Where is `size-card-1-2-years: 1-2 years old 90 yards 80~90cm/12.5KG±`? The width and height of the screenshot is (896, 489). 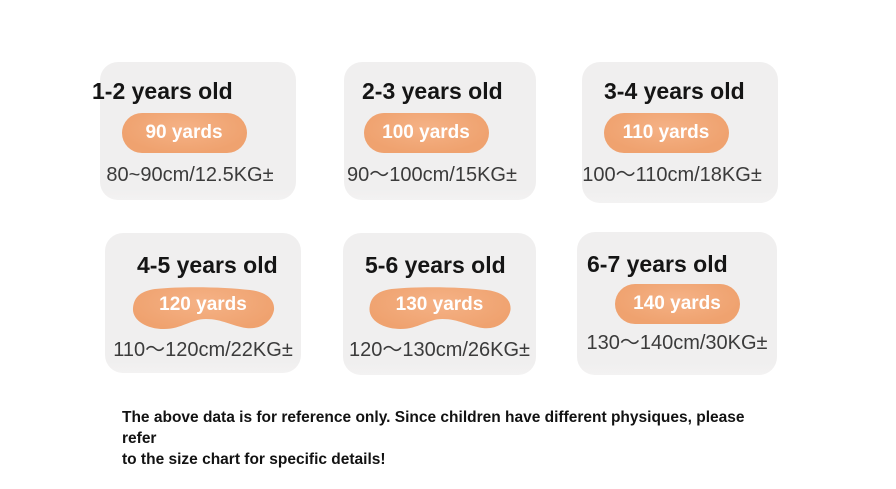
size-card-1-2-years: 1-2 years old 90 yards 80~90cm/12.5KG± is located at coordinates (194, 131).